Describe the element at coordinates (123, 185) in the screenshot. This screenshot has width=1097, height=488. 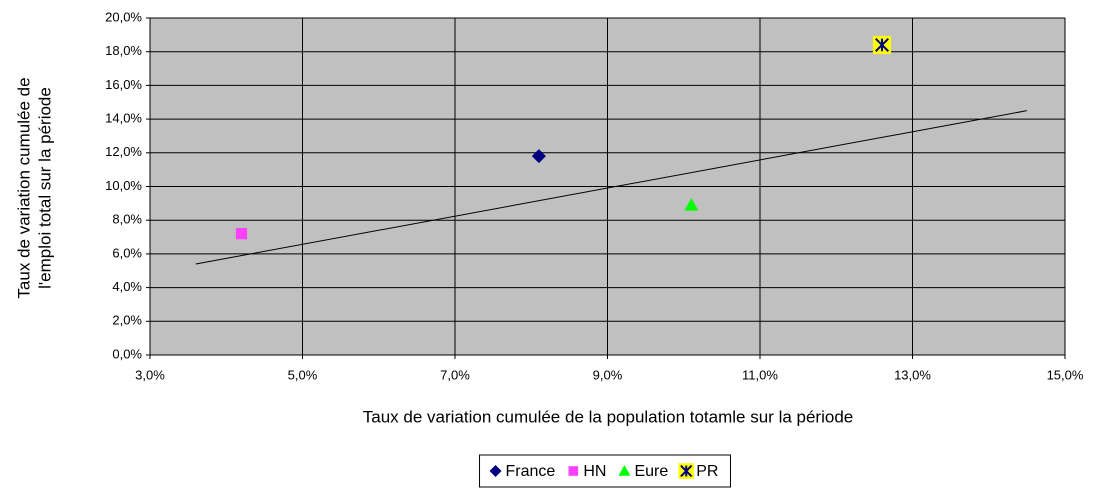
I see `y-tick-label: 10,0%` at that location.